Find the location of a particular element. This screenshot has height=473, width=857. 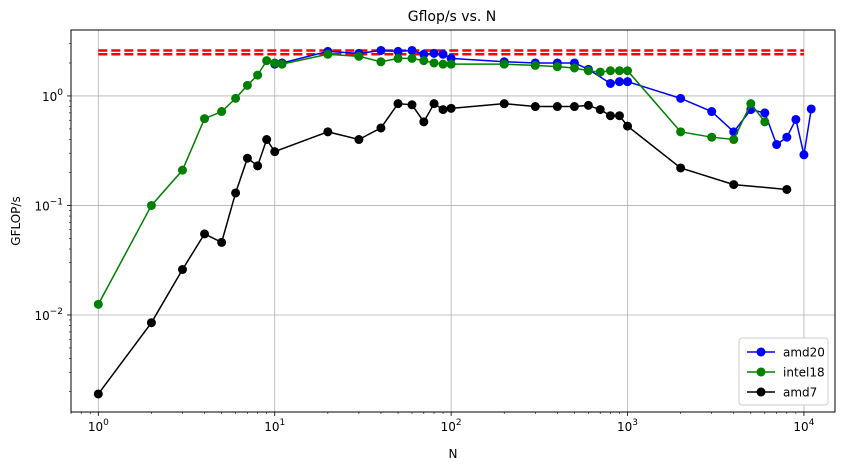

x-tick-label: 10⁴ is located at coordinates (803, 426).